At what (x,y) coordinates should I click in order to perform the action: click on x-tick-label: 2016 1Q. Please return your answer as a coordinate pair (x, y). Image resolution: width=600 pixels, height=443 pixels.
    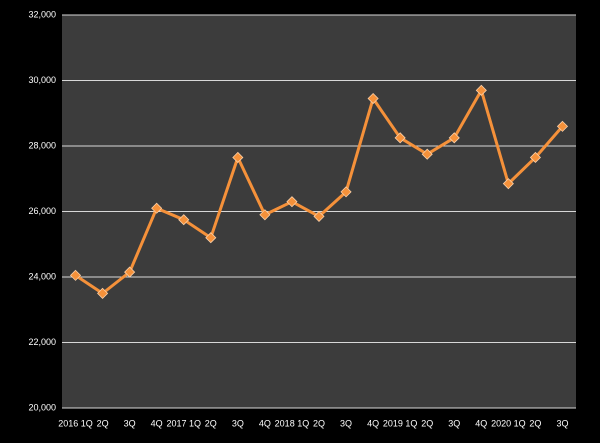
    Looking at the image, I should click on (75, 423).